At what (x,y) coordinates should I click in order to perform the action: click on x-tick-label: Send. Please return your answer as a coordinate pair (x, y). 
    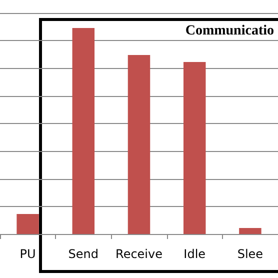
    Looking at the image, I should click on (83, 254).